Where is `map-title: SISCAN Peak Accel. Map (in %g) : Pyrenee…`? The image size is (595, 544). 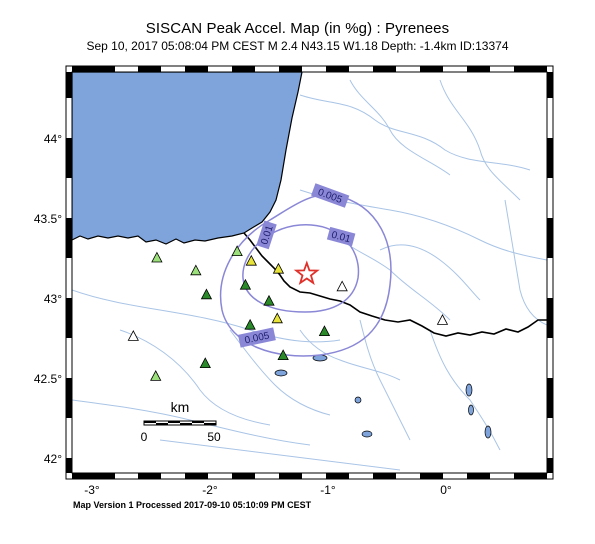 map-title: SISCAN Peak Accel. Map (in %g) : Pyrenee… is located at coordinates (297, 28).